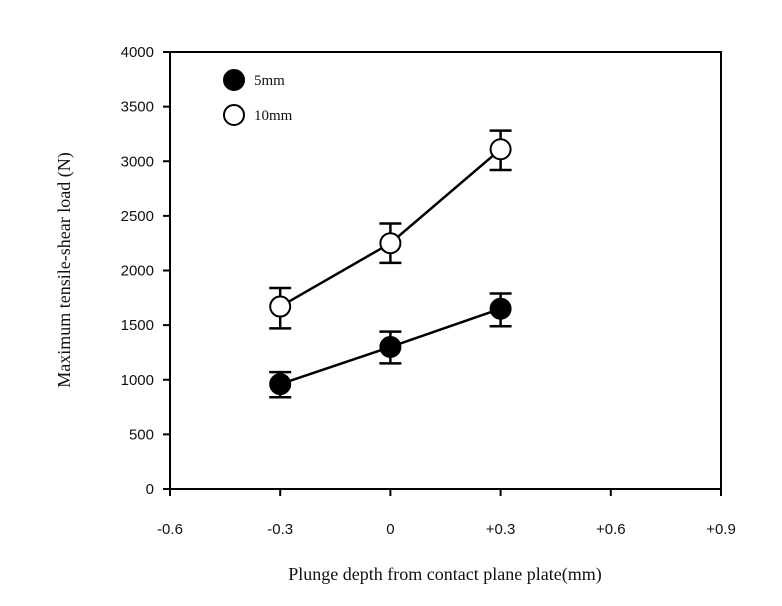 This screenshot has height=606, width=782. I want to click on x-tick-label: -0.6, so click(170, 529).